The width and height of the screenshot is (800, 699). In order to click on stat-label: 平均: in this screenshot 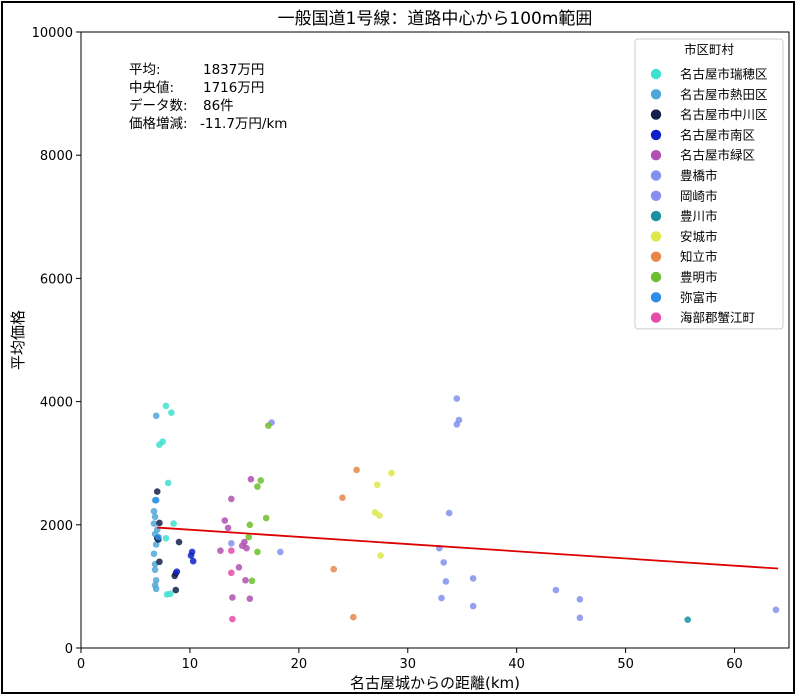, I will do `click(145, 70)`.